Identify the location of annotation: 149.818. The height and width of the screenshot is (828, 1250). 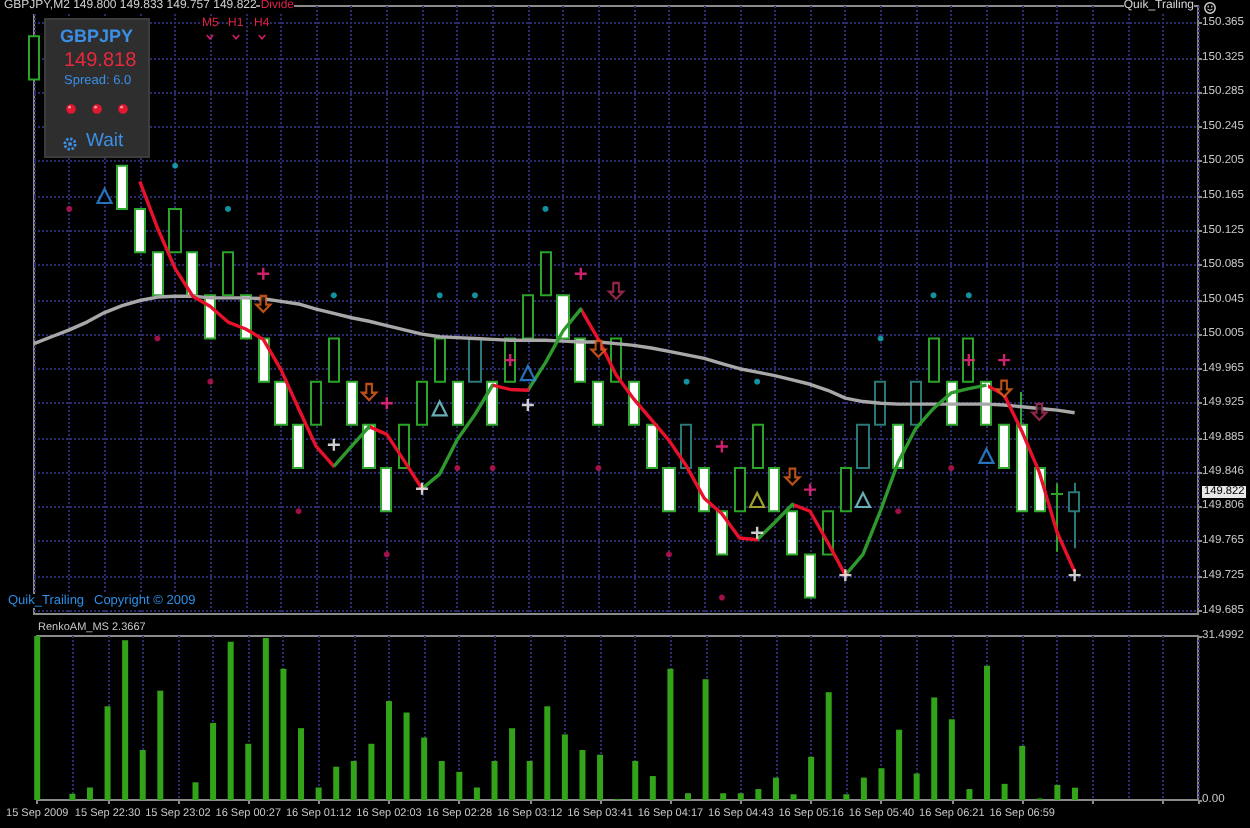
(100, 61).